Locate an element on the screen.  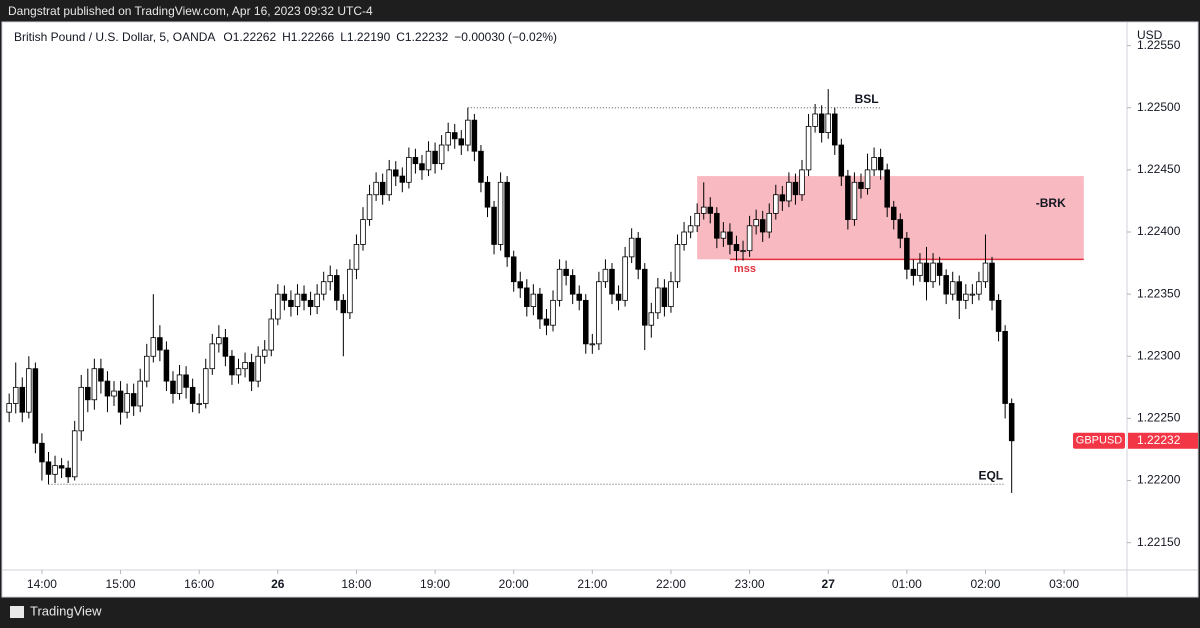
y-tick-label: 1.22250 is located at coordinates (1159, 418).